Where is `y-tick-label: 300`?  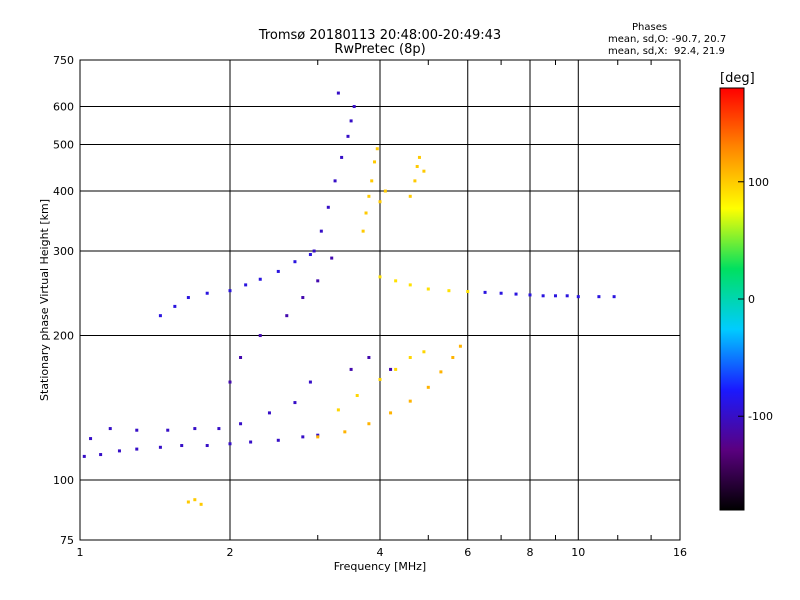 y-tick-label: 300 is located at coordinates (63, 251).